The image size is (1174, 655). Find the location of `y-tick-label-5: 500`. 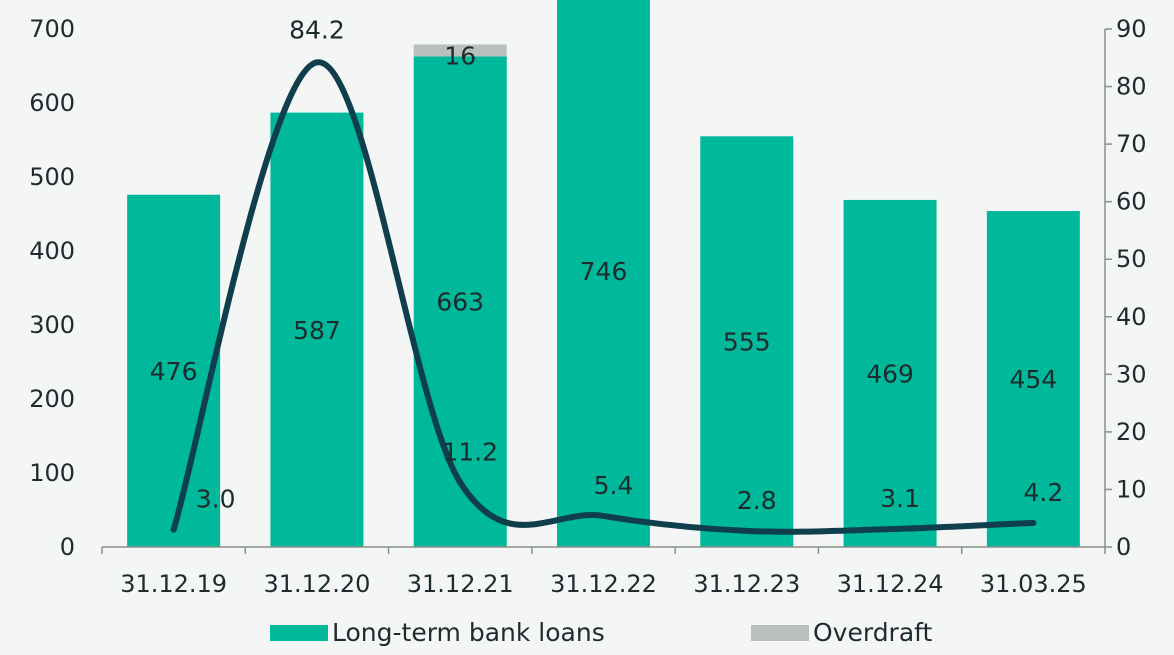

y-tick-label-5: 500 is located at coordinates (52, 177).